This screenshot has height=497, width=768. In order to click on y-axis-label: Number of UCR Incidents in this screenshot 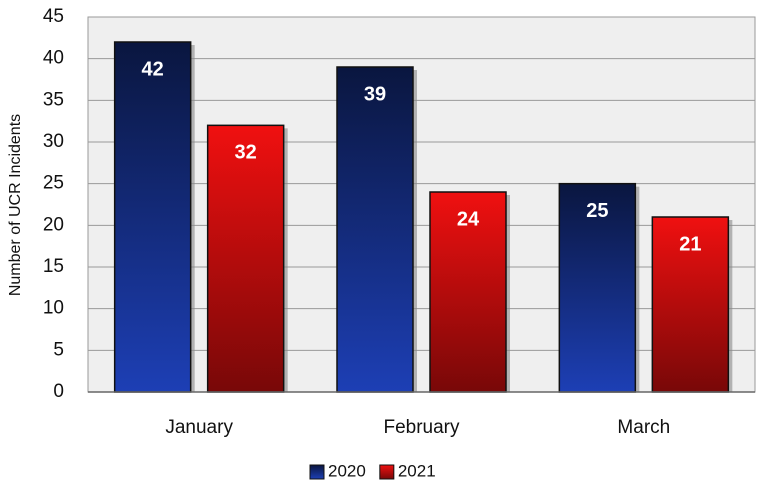, I will do `click(15, 205)`.